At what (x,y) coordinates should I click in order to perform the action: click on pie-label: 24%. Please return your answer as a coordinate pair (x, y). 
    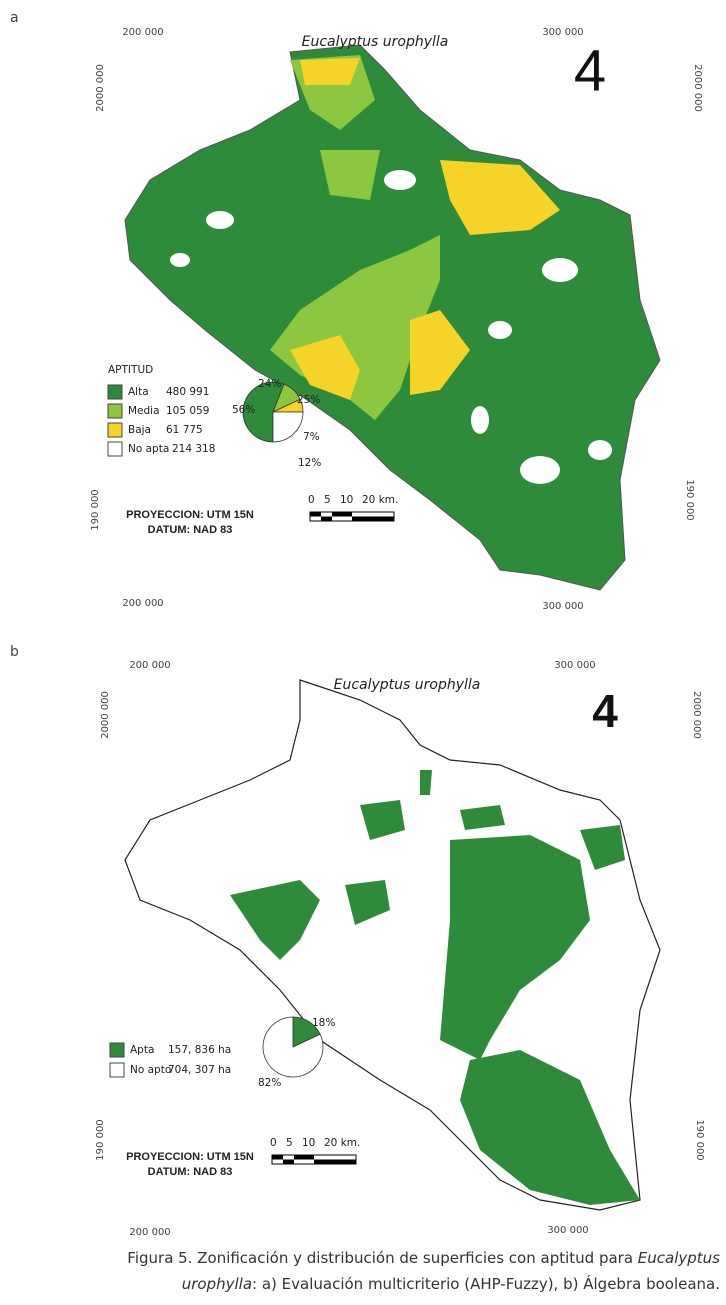
    Looking at the image, I should click on (269, 384).